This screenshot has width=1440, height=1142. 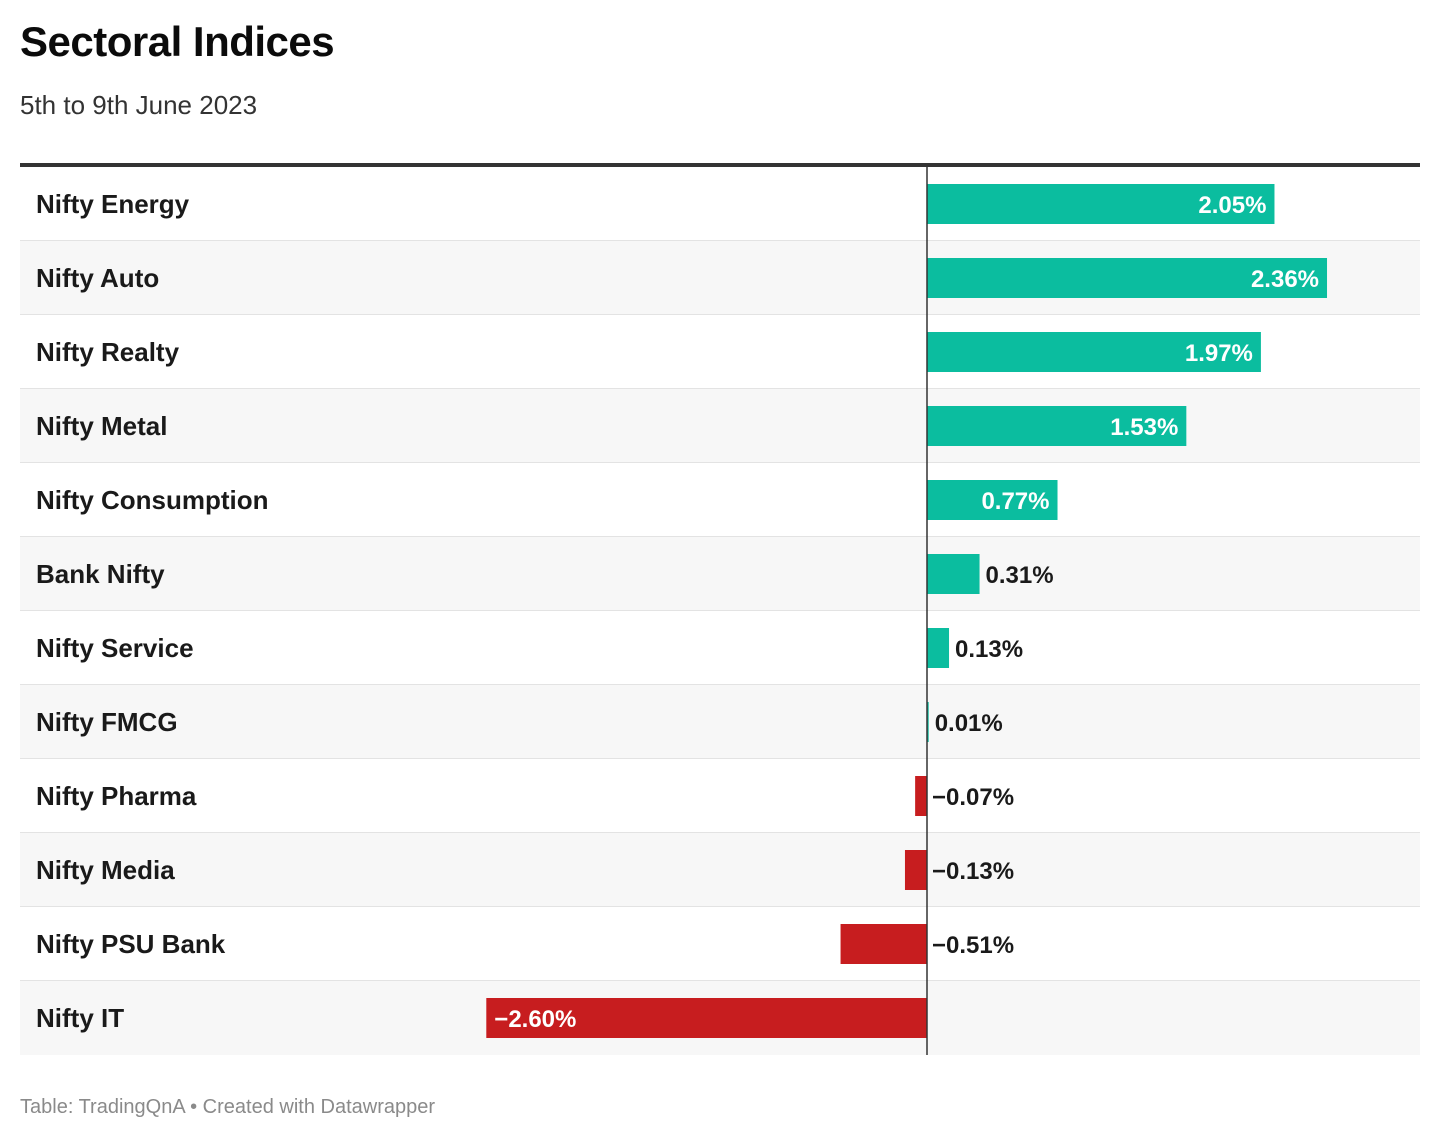 What do you see at coordinates (973, 945) in the screenshot?
I see `value-label: −0.51%` at bounding box center [973, 945].